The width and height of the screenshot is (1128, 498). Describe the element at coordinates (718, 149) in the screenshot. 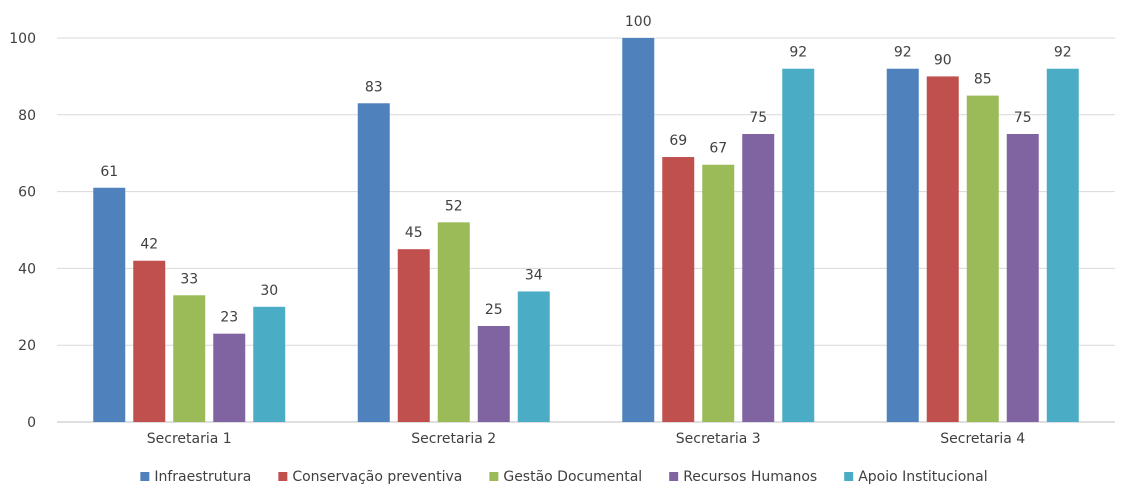

I see `data-label: 67` at that location.